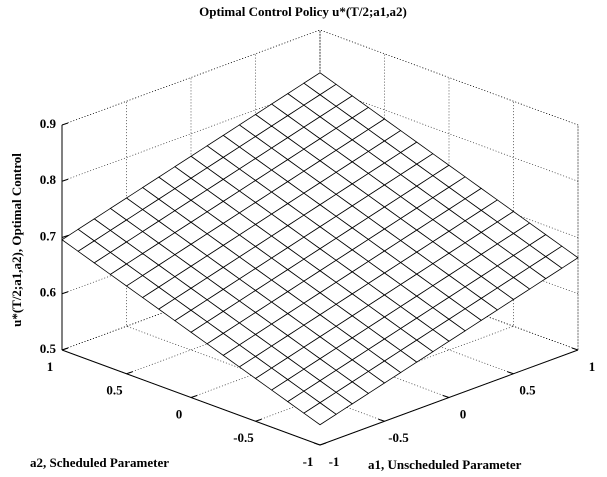  Describe the element at coordinates (48, 123) in the screenshot. I see `z-tick-label: 0.9` at that location.